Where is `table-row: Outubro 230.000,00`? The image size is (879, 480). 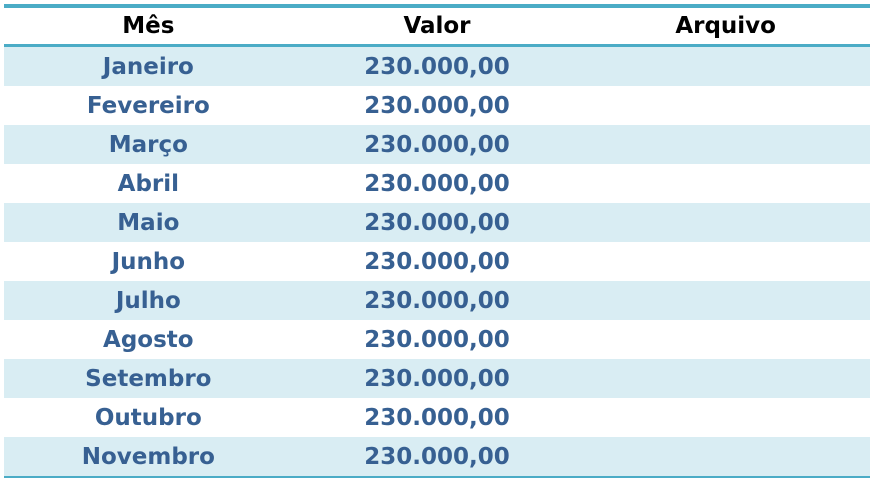 table-row: Outubro 230.000,00 is located at coordinates (437, 417).